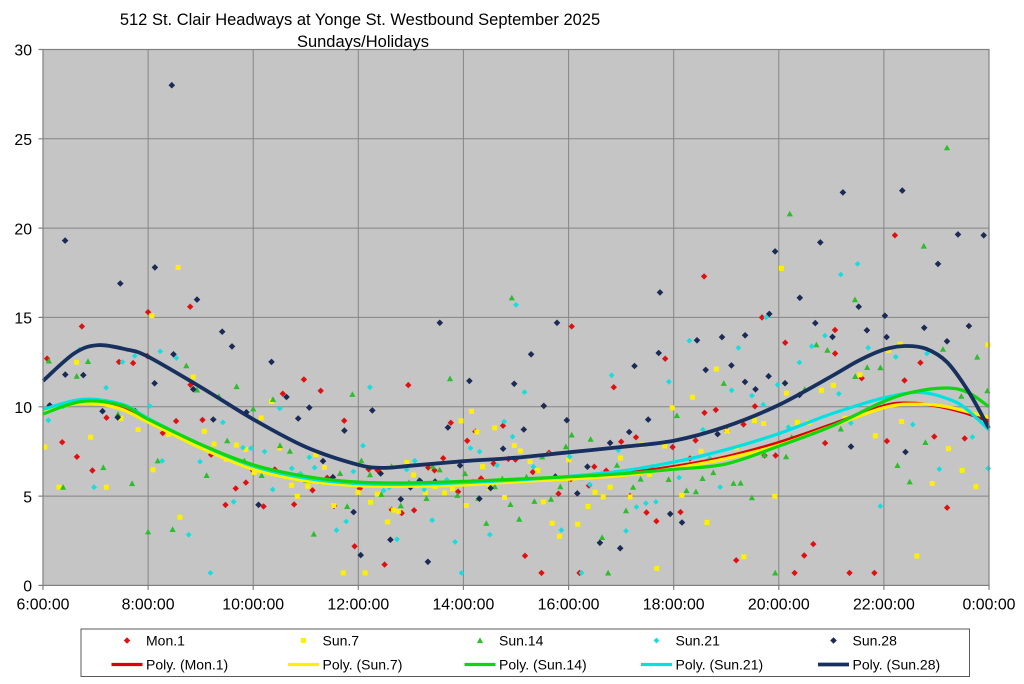 This screenshot has width=1024, height=684. Describe the element at coordinates (521, 641) in the screenshot. I see `svg-text: Sun.14` at that location.